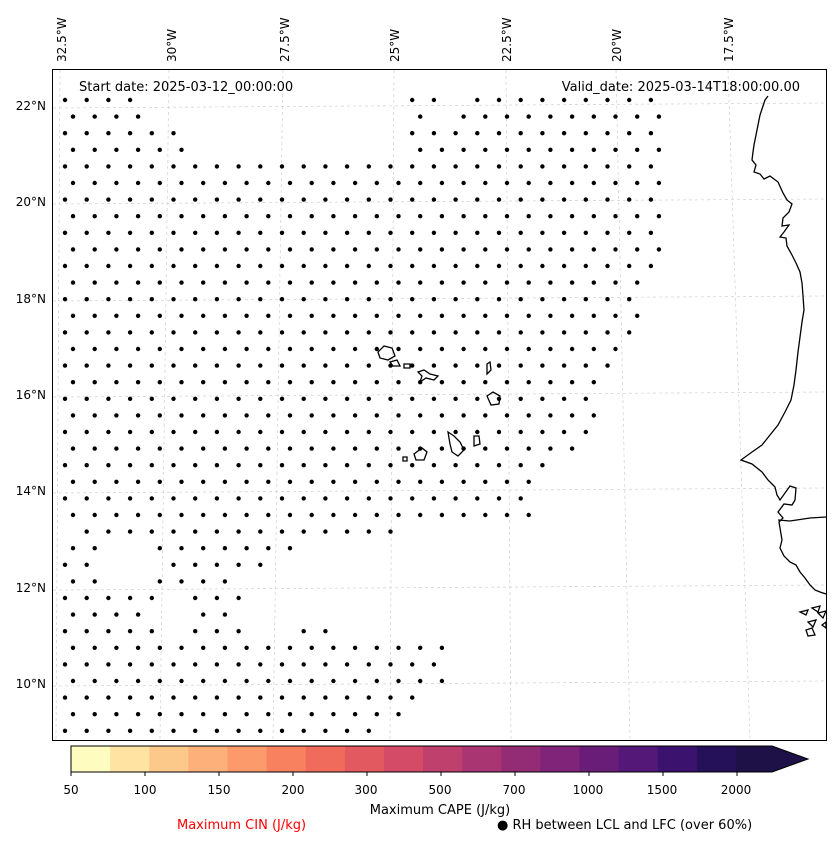 This screenshot has height=845, width=837. What do you see at coordinates (70, 790) in the screenshot?
I see `colorbar-tick-label: 50` at bounding box center [70, 790].